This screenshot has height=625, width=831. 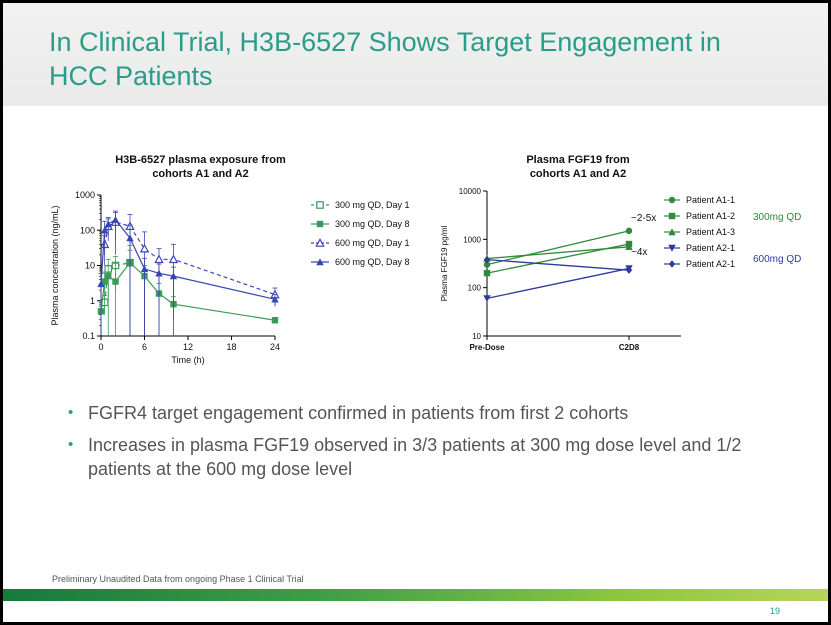 I want to click on chart-1-title-line-2: cohorts A1 and A2, so click(x=200, y=174).